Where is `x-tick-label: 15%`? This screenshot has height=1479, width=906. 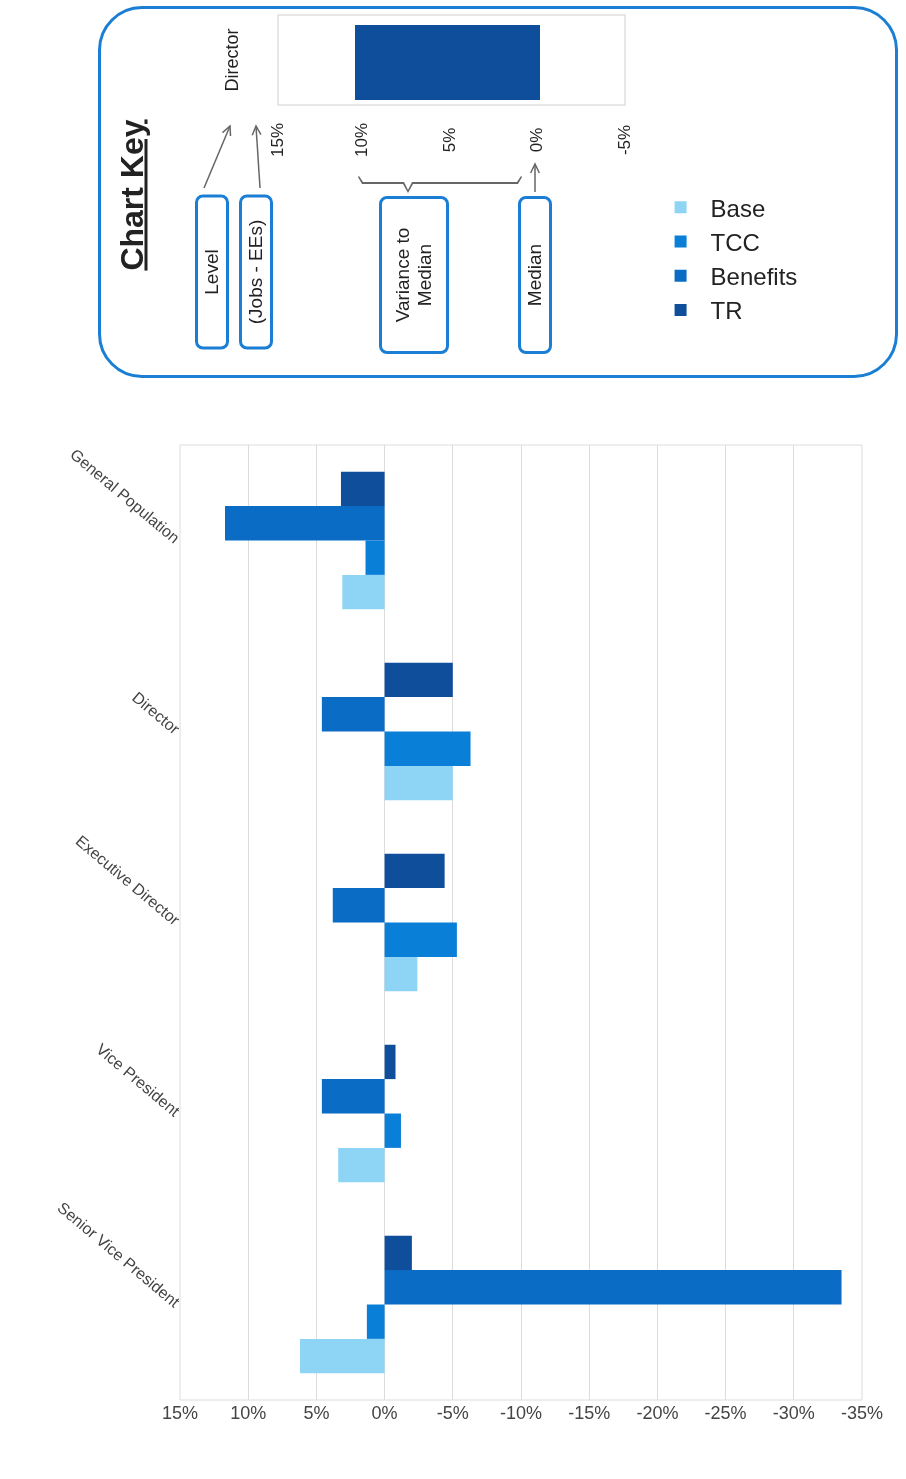
x-tick-label: 15% is located at coordinates (180, 1413).